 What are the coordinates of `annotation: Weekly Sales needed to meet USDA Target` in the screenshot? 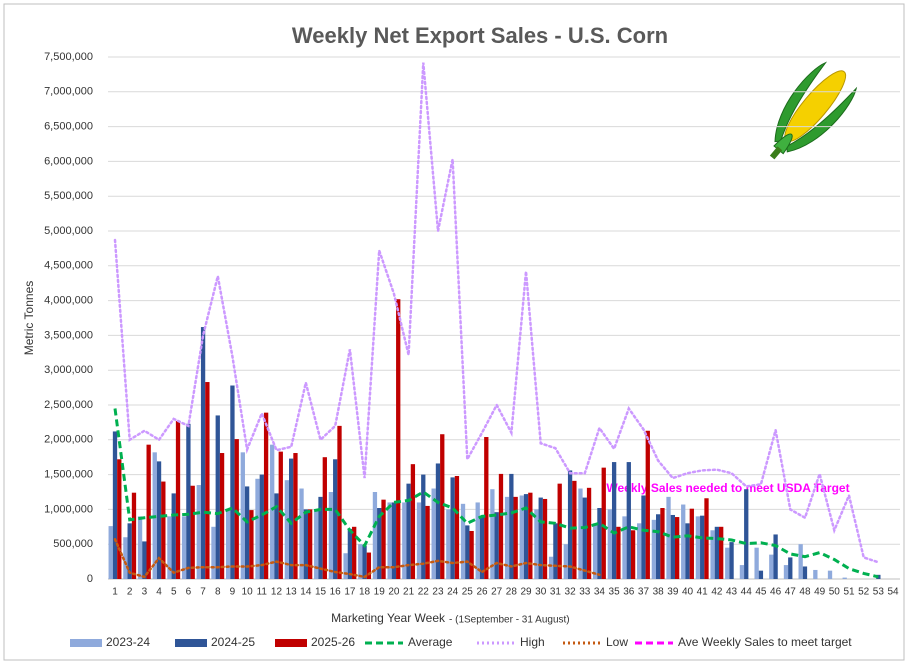 It's located at (727, 488).